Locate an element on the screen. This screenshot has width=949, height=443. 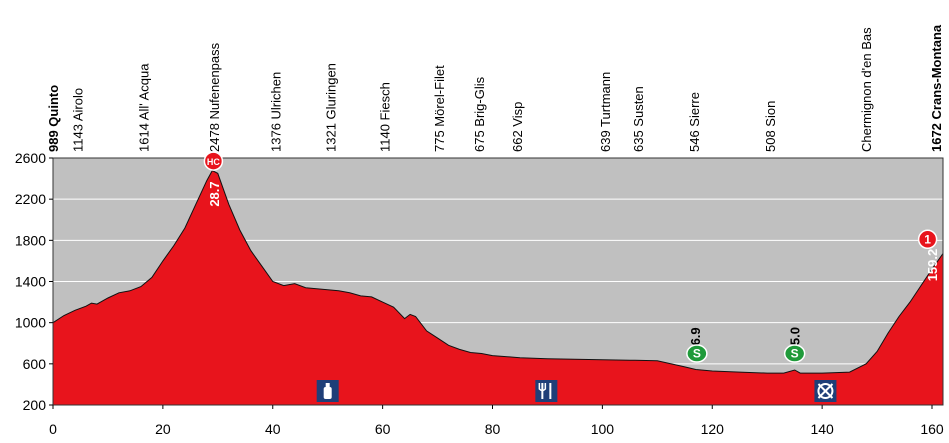
location-label: Chermignon d'en Bas is located at coordinates (866, 89).